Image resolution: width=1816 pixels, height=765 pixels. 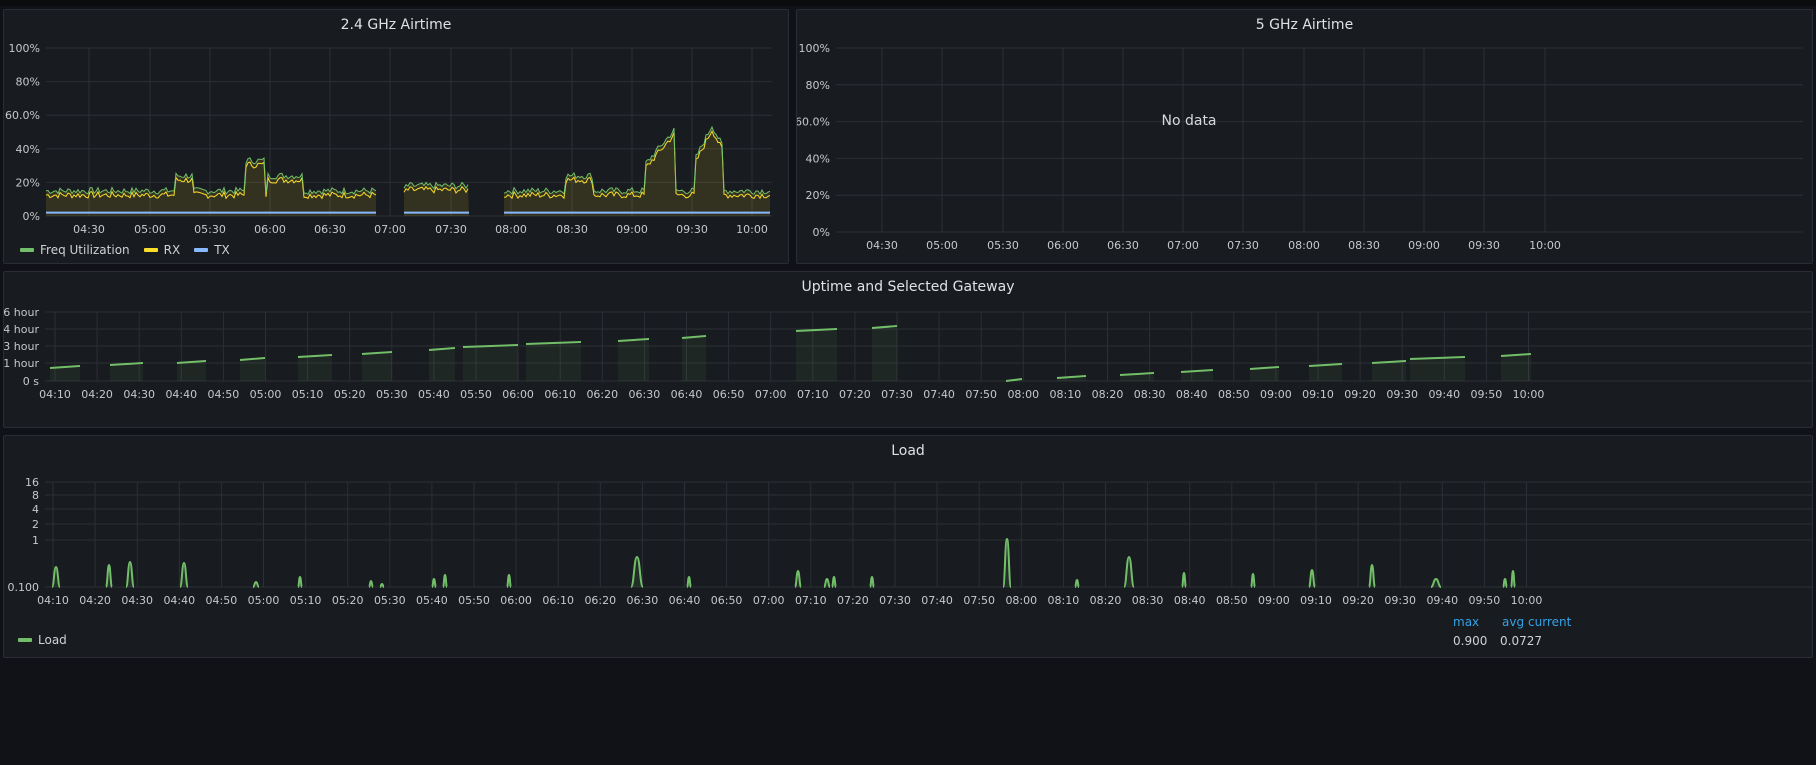 What do you see at coordinates (1304, 25) in the screenshot?
I see `panel-title: 5 GHz Airtime` at bounding box center [1304, 25].